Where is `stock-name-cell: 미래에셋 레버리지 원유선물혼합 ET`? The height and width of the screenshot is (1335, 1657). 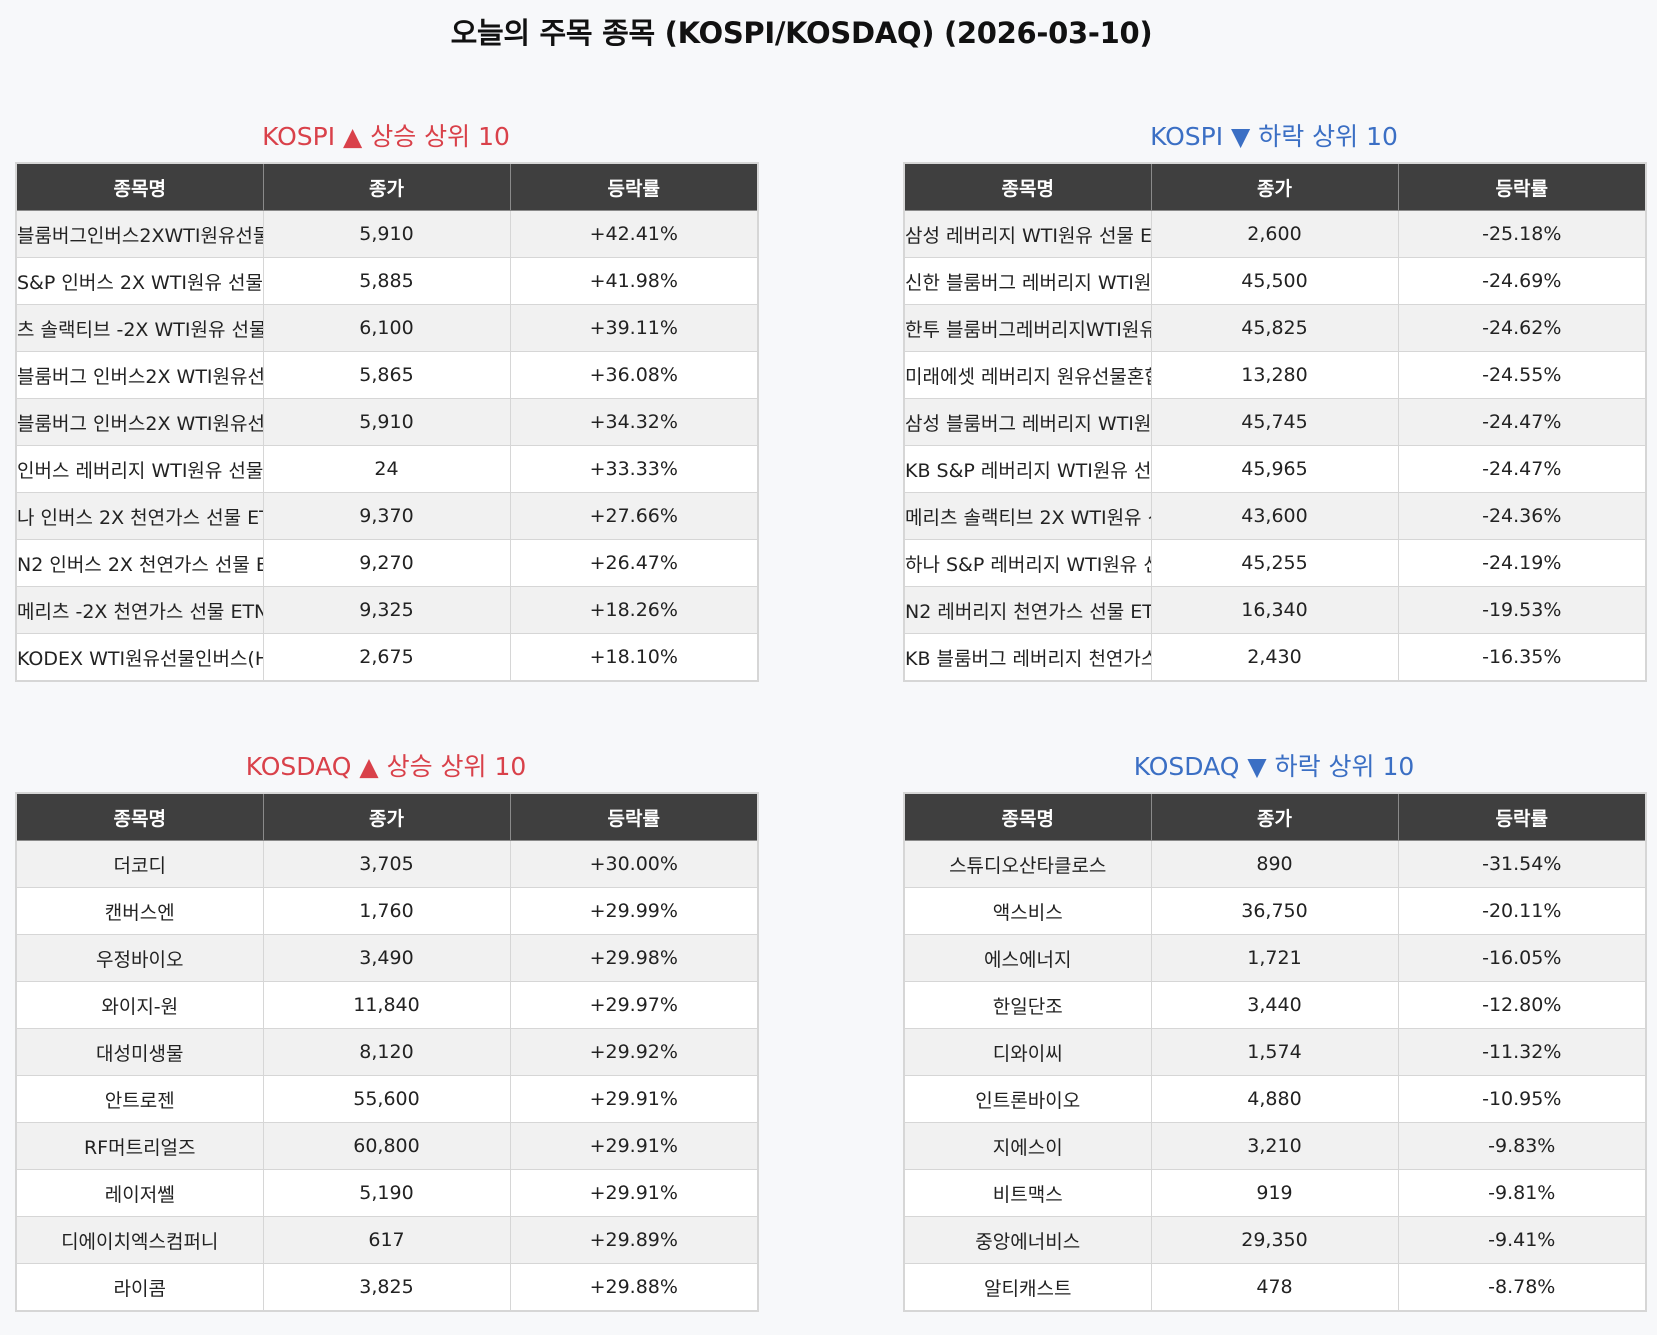 stock-name-cell: 미래에셋 레버리지 원유선물혼합 ET is located at coordinates (1027, 375).